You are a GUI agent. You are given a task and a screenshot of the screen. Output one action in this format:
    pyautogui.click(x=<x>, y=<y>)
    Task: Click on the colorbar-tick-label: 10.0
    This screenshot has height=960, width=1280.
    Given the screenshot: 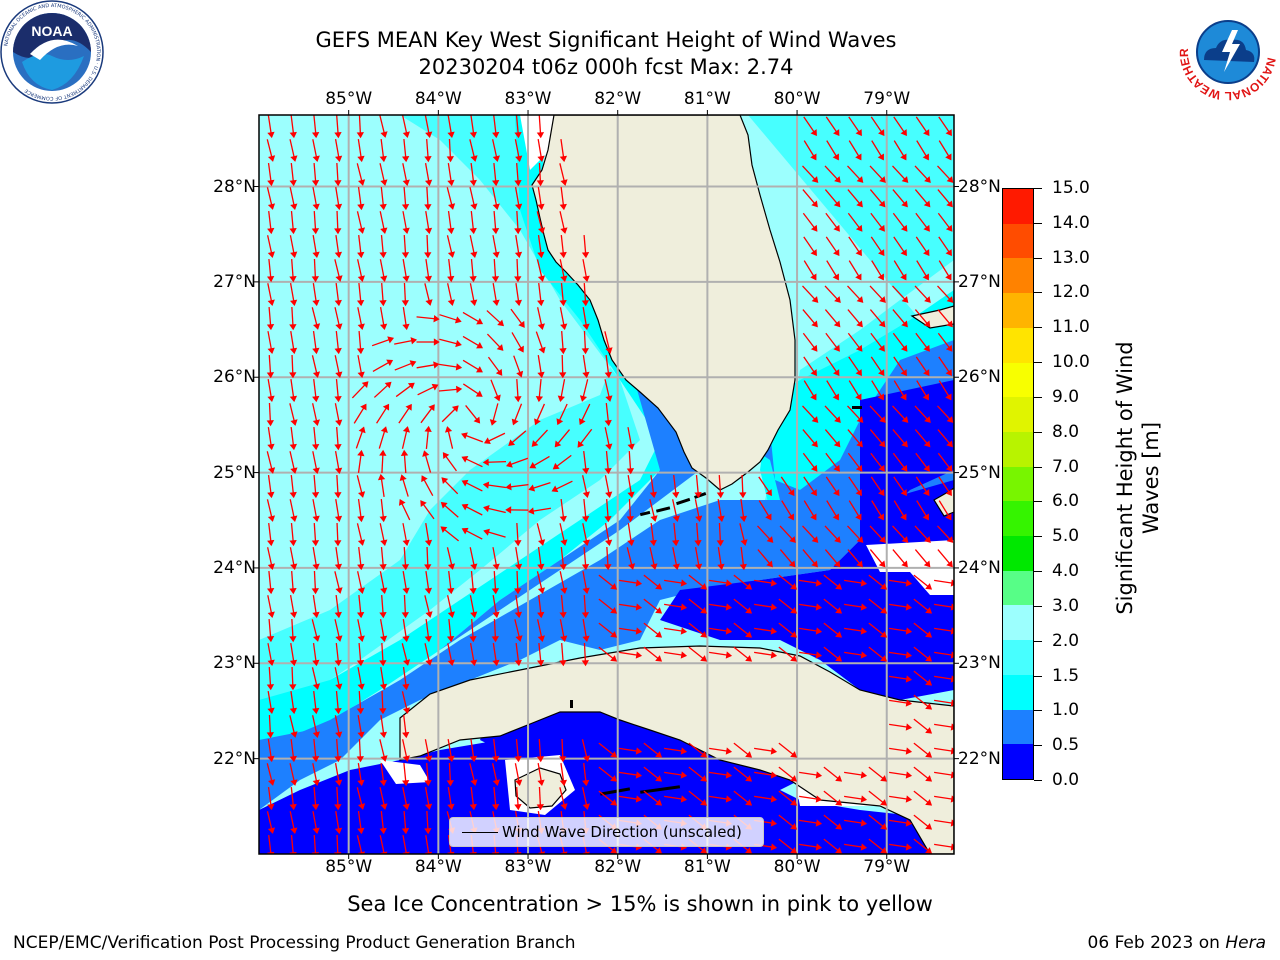 What is the action you would take?
    pyautogui.click(x=1071, y=362)
    